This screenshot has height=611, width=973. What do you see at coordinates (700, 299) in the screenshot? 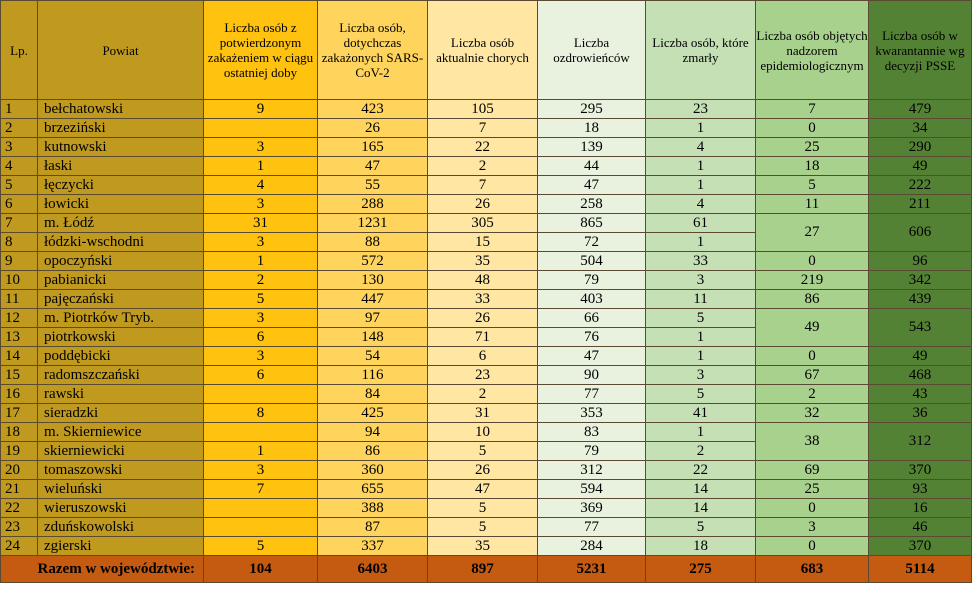
I see `cell-deaths: 11` at bounding box center [700, 299].